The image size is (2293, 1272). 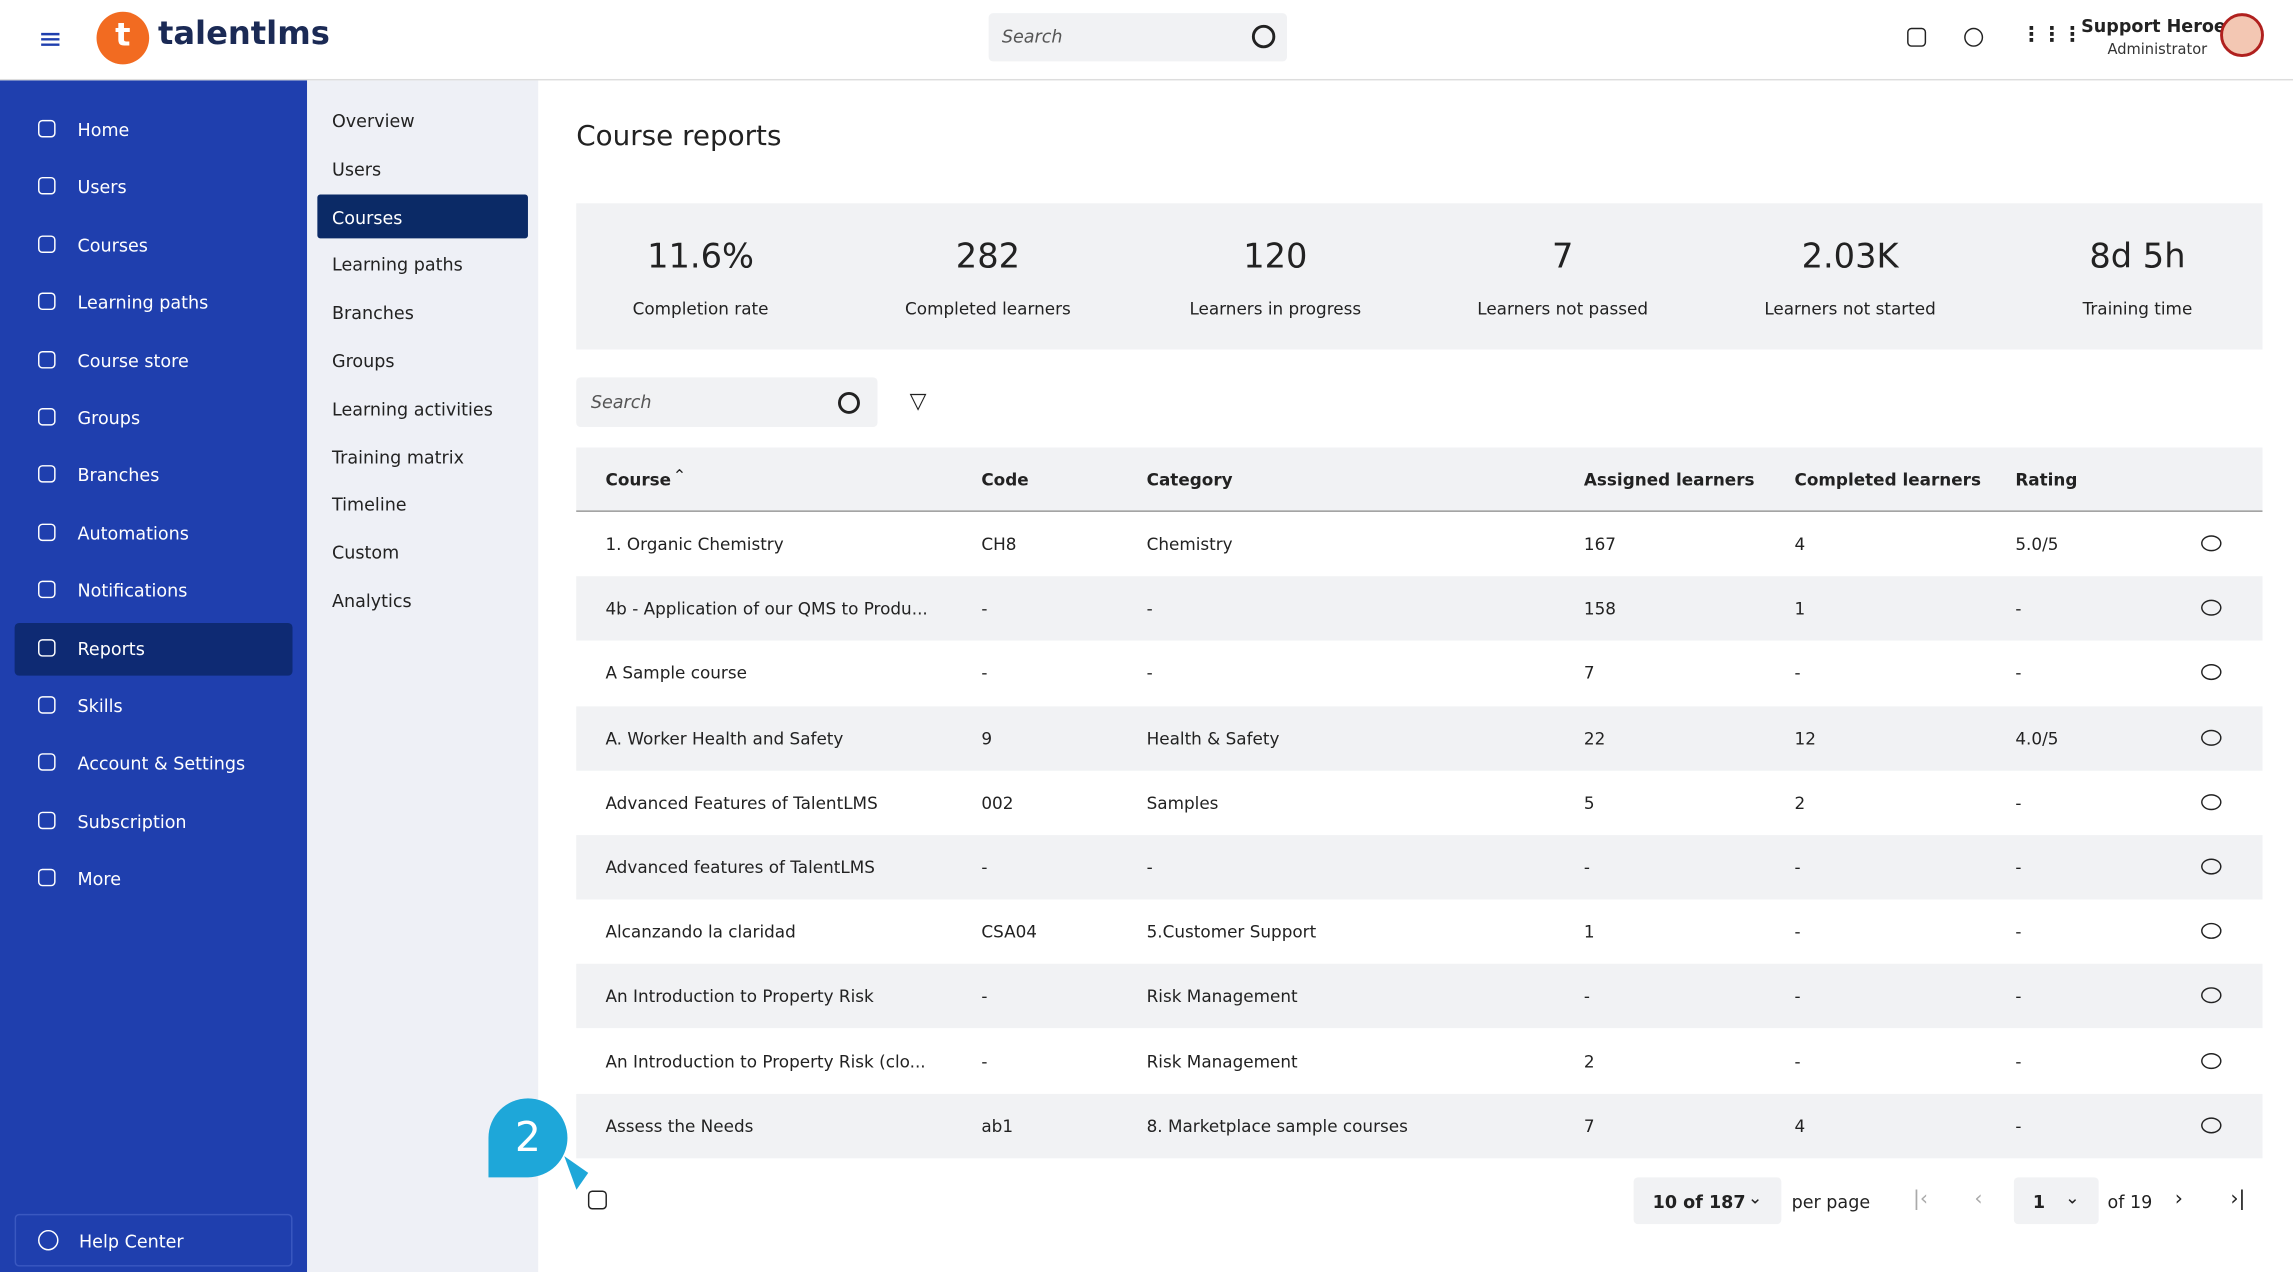 What do you see at coordinates (1887, 479) in the screenshot?
I see `column-header: Completed learners` at bounding box center [1887, 479].